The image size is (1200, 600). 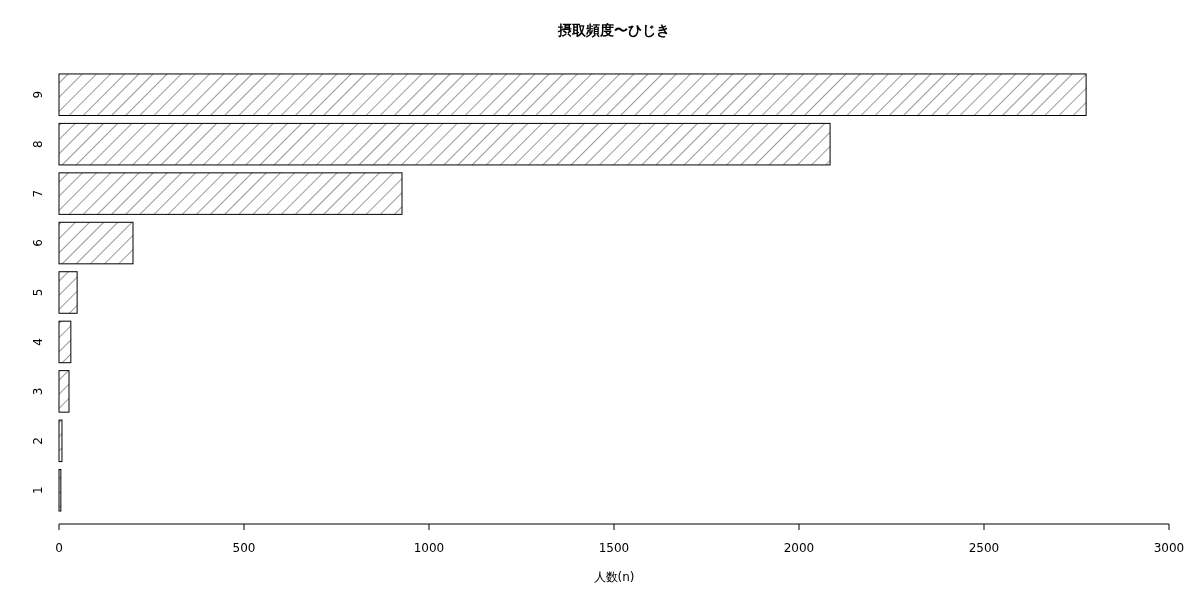 I want to click on x-axis-title: 人数(n), so click(x=614, y=577).